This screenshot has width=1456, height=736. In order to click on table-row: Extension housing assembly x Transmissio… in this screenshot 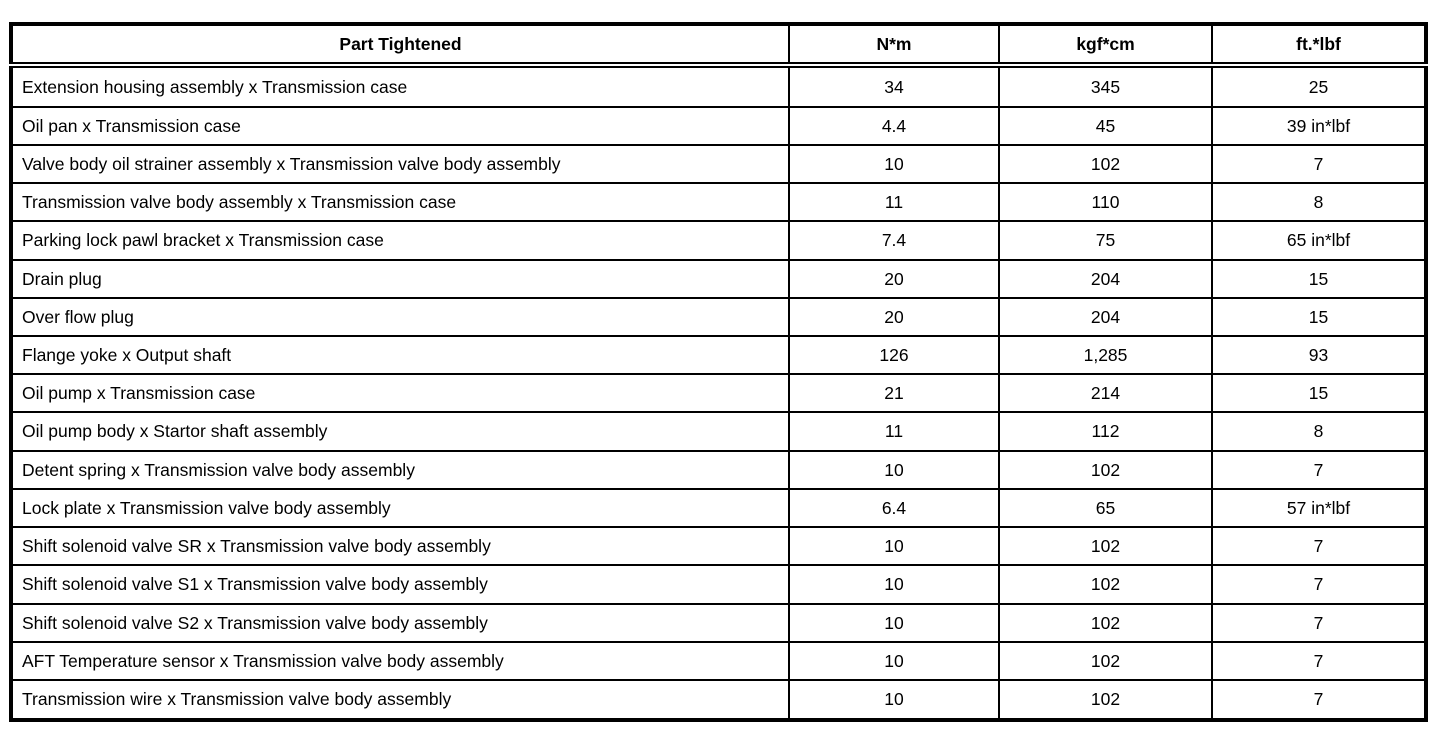, I will do `click(718, 86)`.